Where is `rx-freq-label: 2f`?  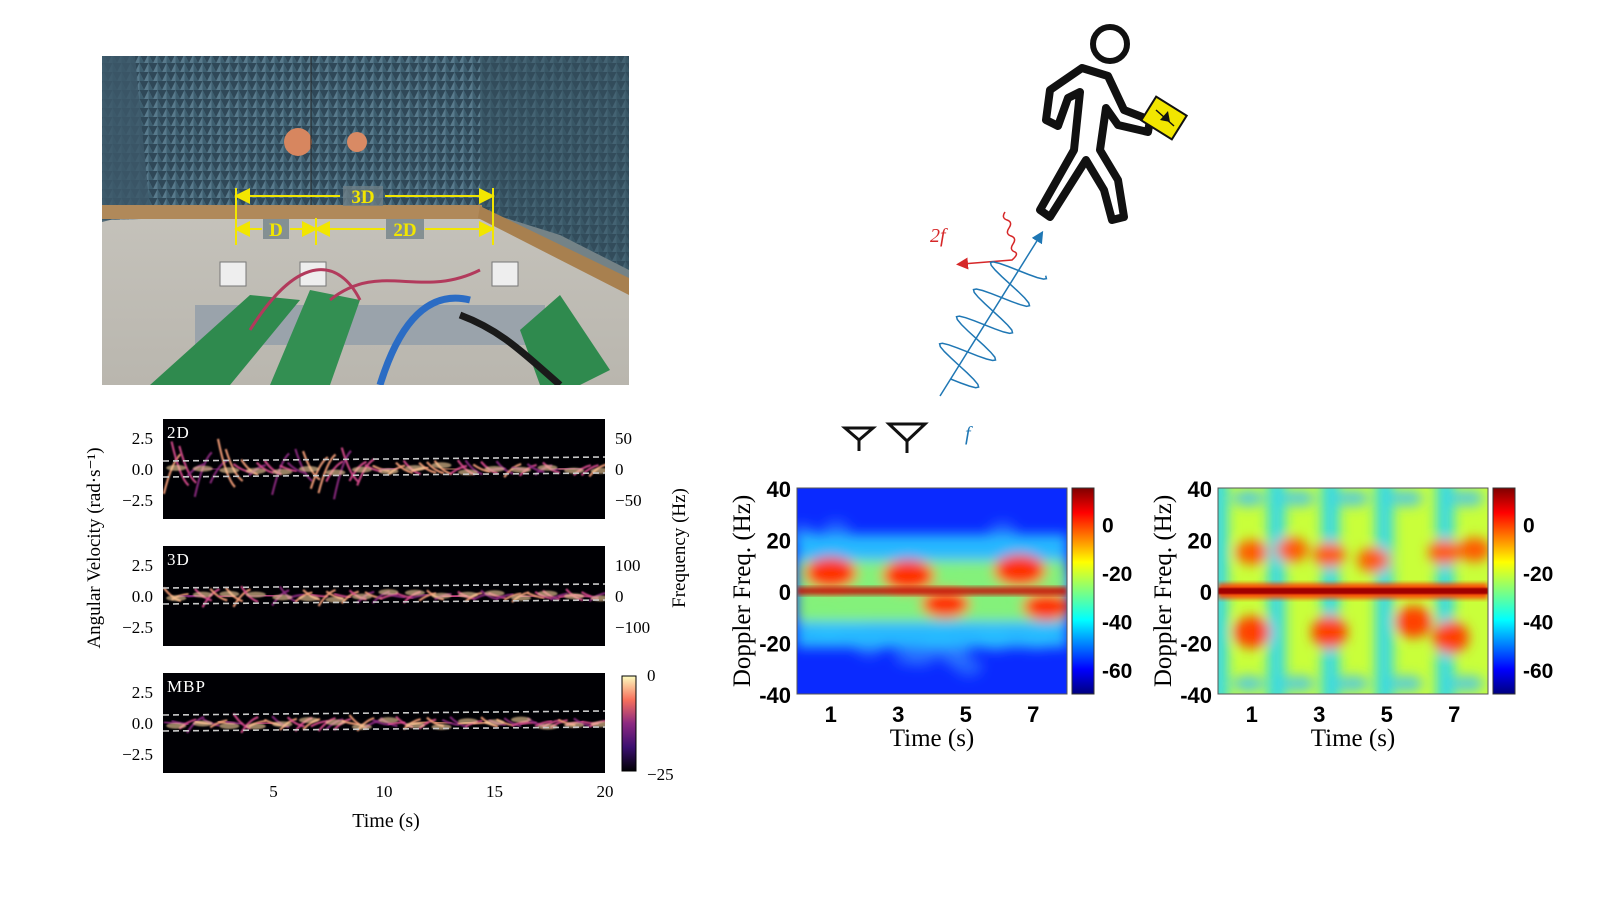
rx-freq-label: 2f is located at coordinates (939, 236).